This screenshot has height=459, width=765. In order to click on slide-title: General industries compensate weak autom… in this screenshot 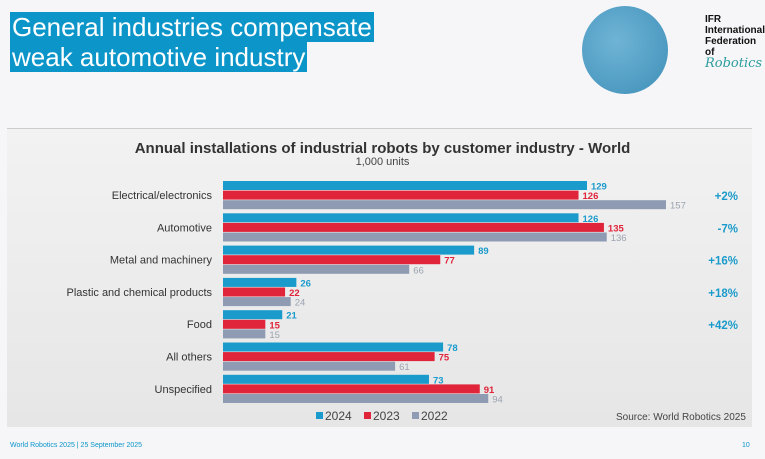, I will do `click(192, 42)`.